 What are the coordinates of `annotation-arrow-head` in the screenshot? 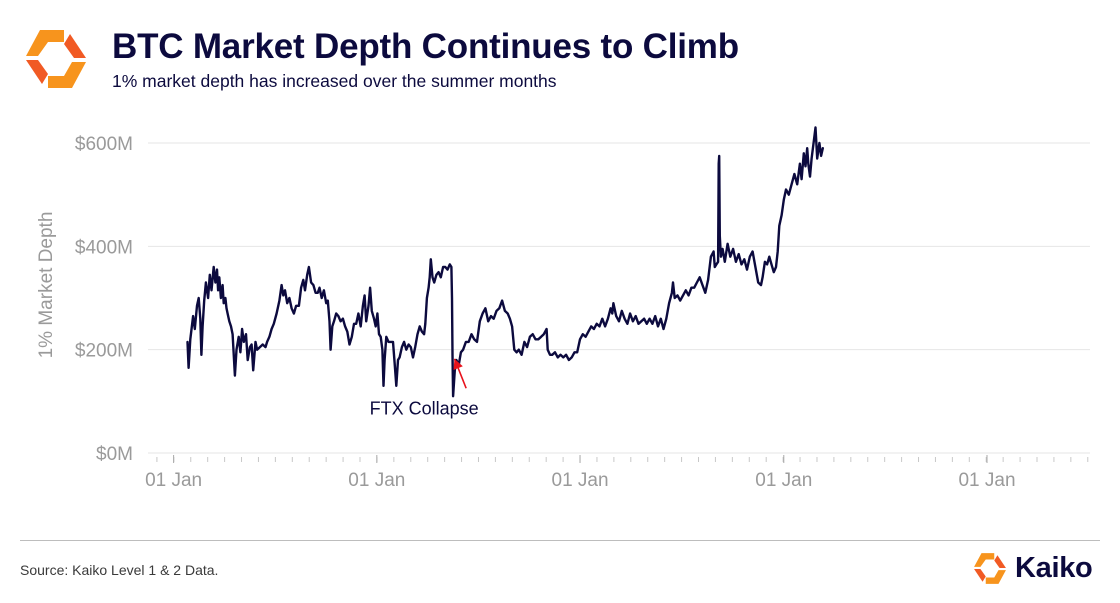 It's located at (458, 364).